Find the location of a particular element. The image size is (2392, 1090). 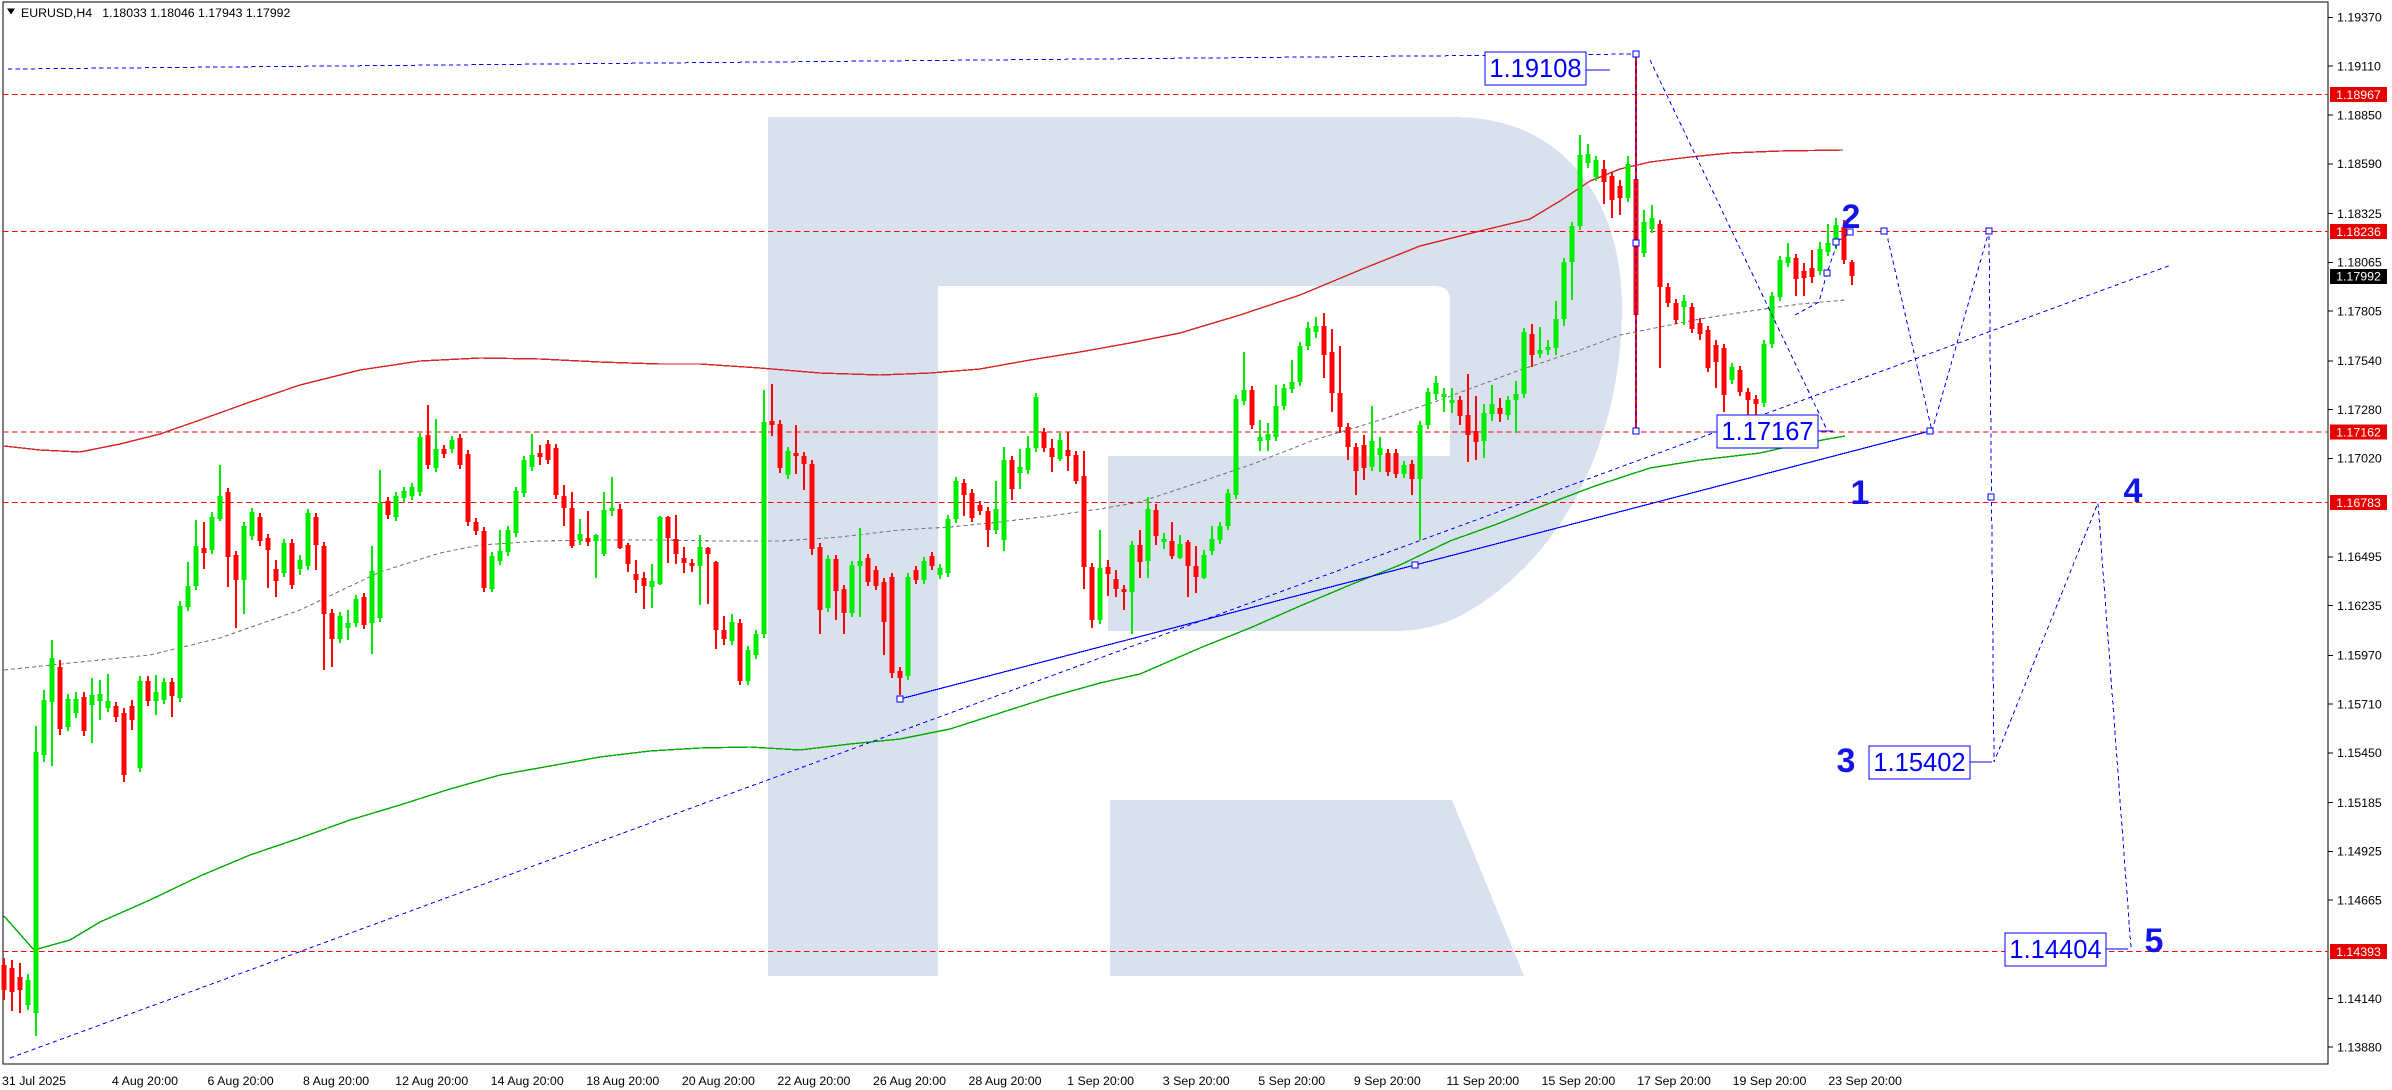

svg-text: 1.19110 is located at coordinates (2359, 67).